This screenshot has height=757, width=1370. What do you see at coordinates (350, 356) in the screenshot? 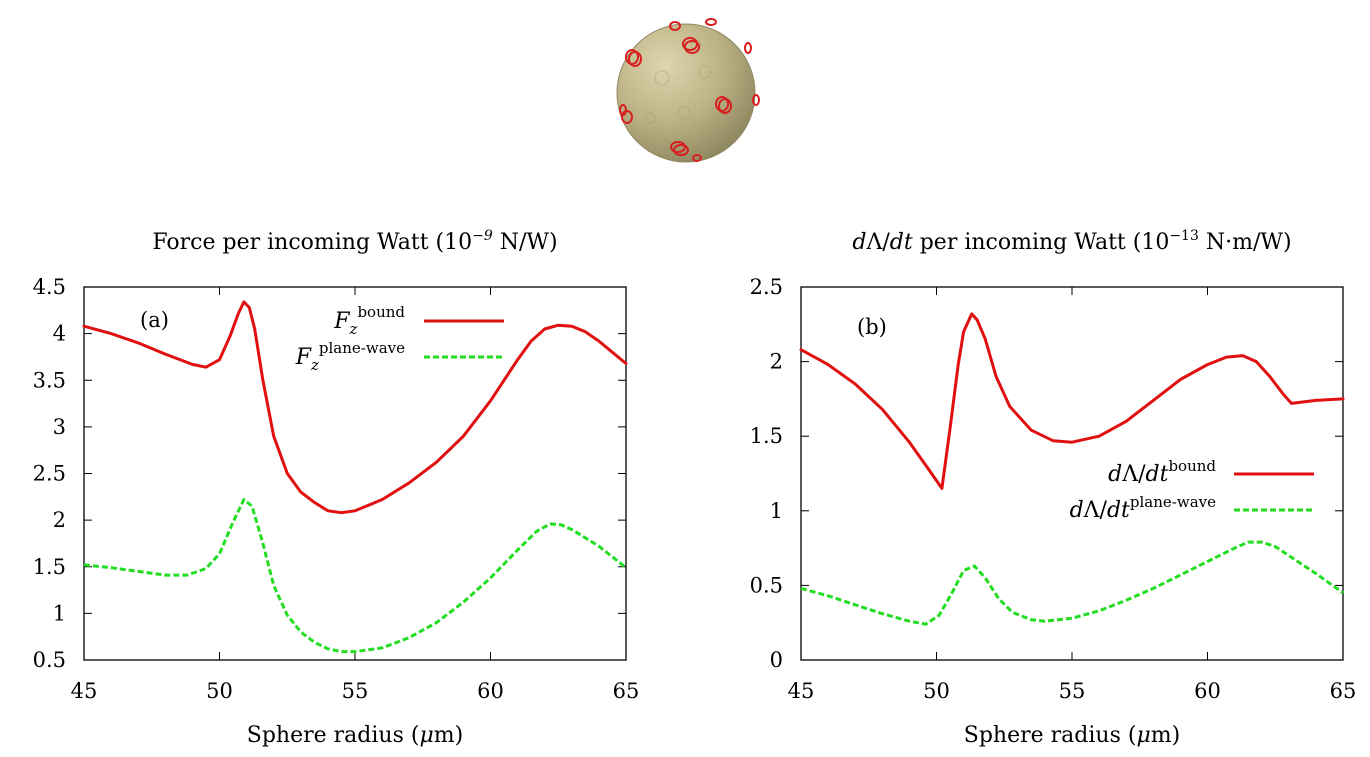
I see `legend-label: Fzplane-wave` at bounding box center [350, 356].